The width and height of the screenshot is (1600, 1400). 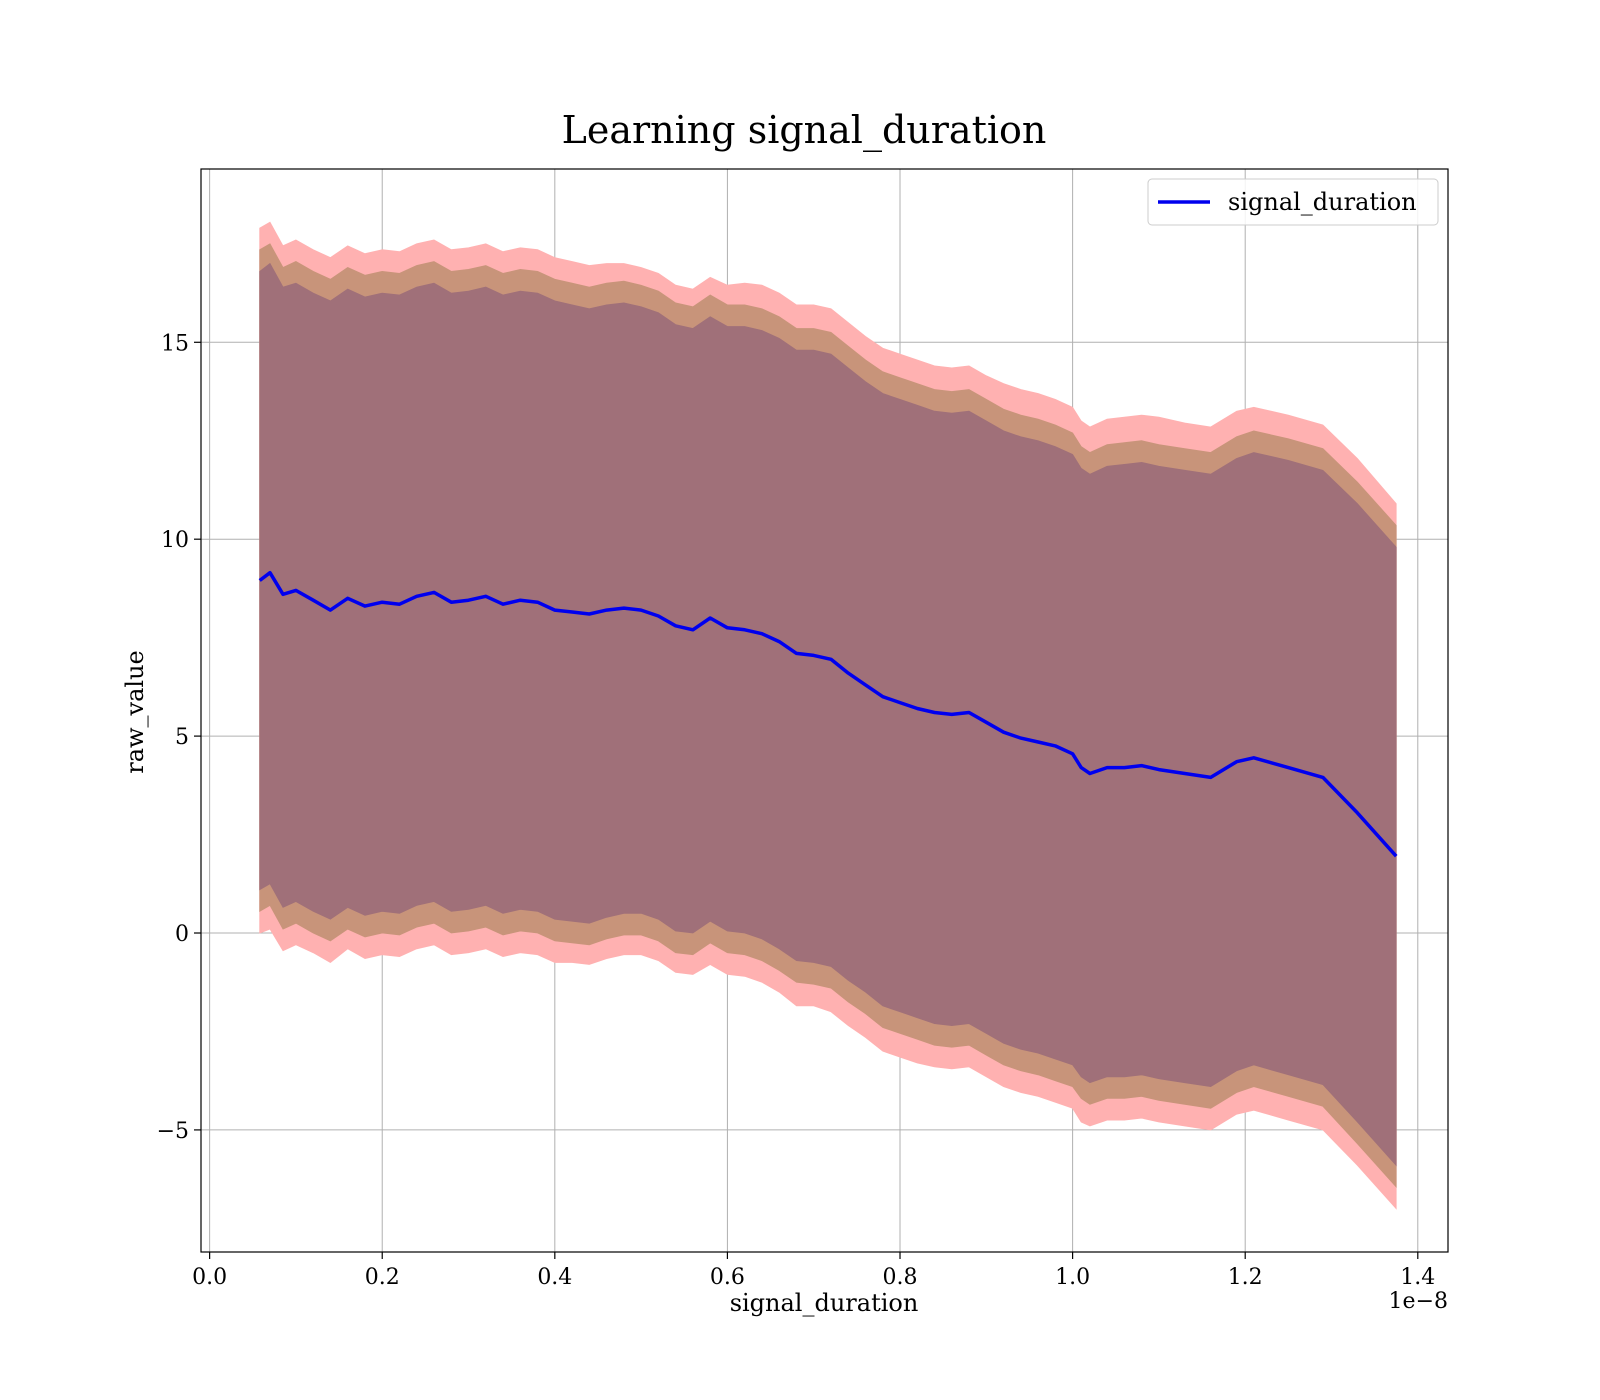 What do you see at coordinates (175, 343) in the screenshot?
I see `y-tick-label: 15` at bounding box center [175, 343].